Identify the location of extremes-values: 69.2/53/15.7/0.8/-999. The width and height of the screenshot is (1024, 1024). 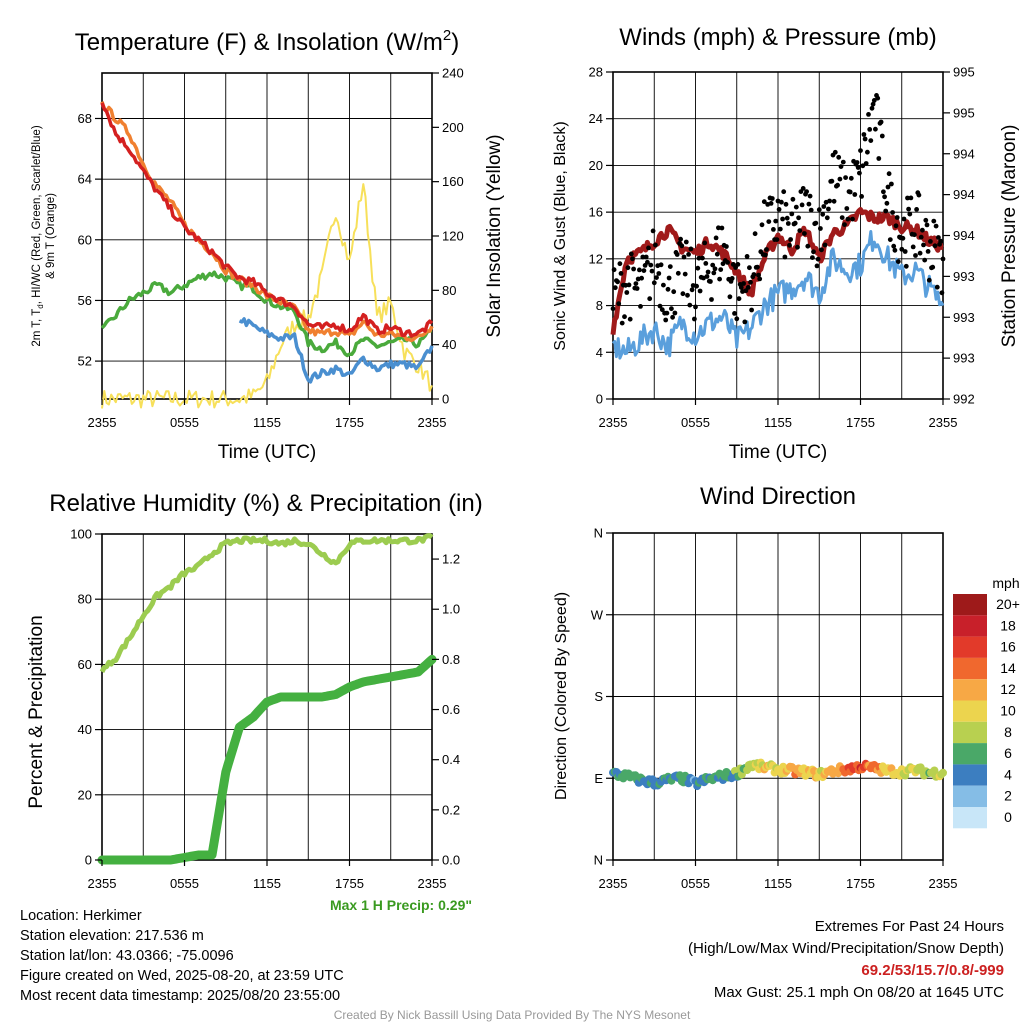
(932, 970).